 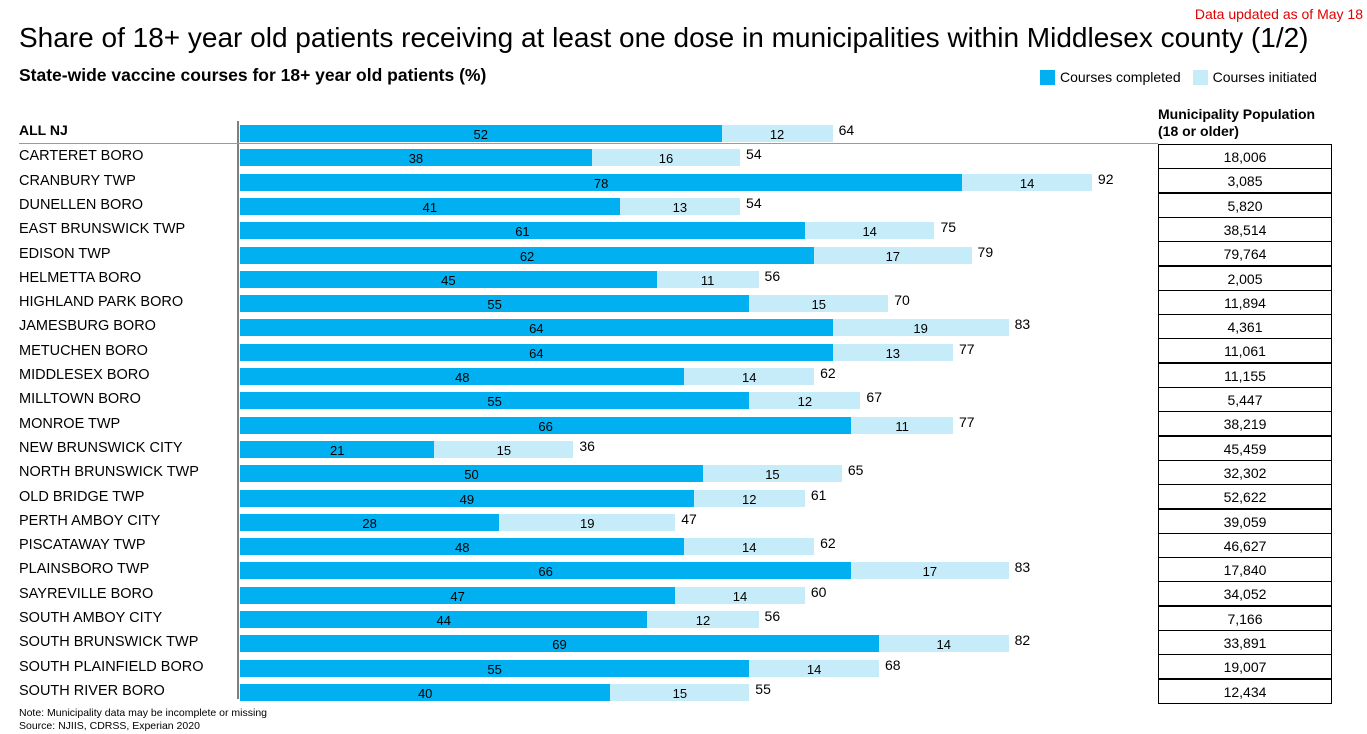 I want to click on row-label: DUNELLEN BORO, so click(x=81, y=204).